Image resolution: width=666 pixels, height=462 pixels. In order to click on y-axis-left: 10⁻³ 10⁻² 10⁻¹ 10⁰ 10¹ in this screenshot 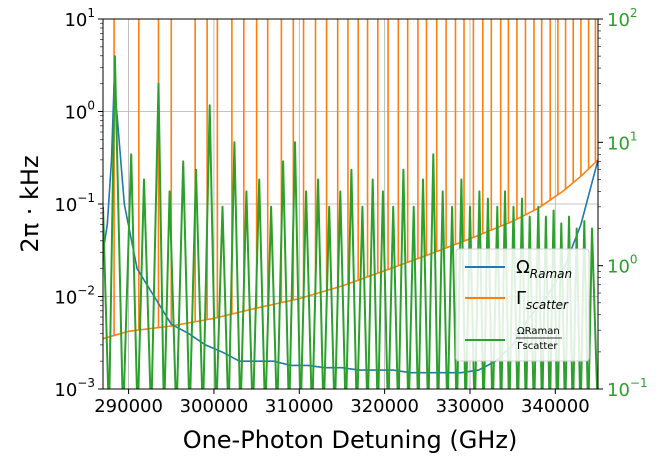, I will do `click(78, 203)`.